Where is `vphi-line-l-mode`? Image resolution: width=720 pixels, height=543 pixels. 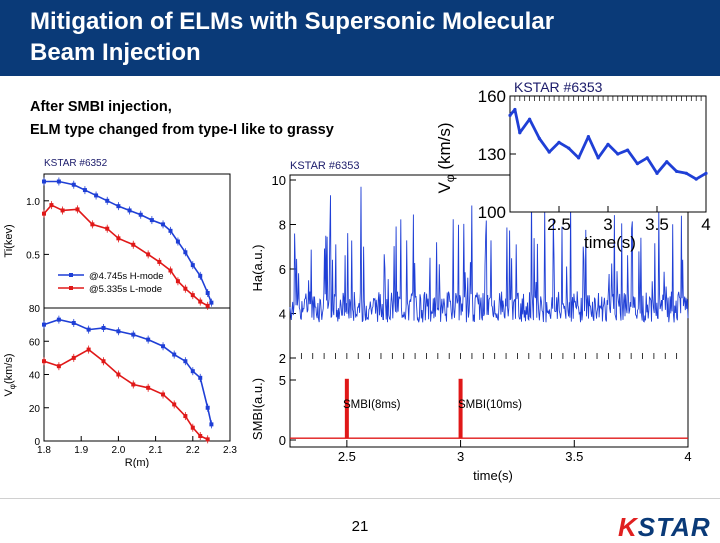 vphi-line-l-mode is located at coordinates (126, 394).